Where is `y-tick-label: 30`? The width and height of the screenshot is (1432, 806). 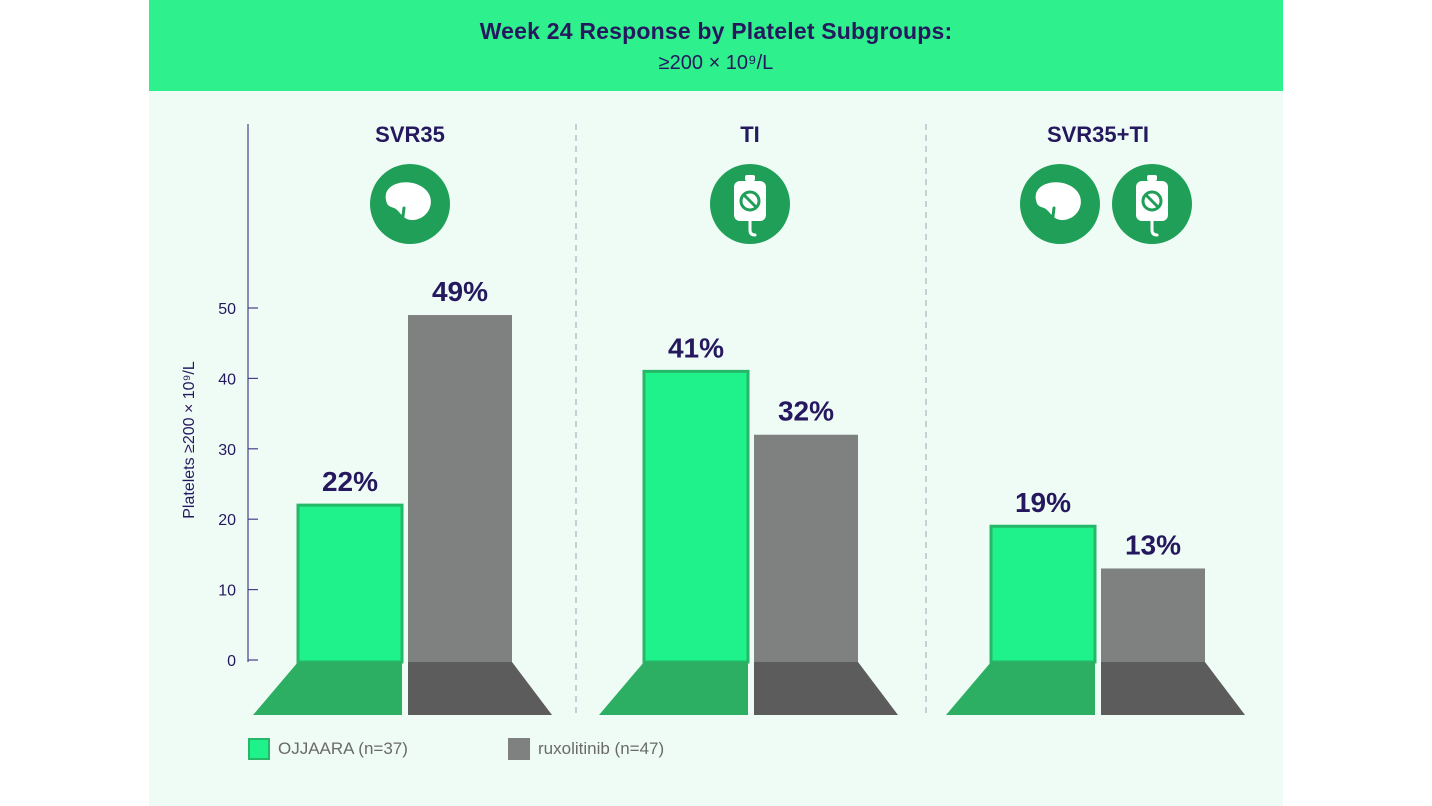 y-tick-label: 30 is located at coordinates (227, 450).